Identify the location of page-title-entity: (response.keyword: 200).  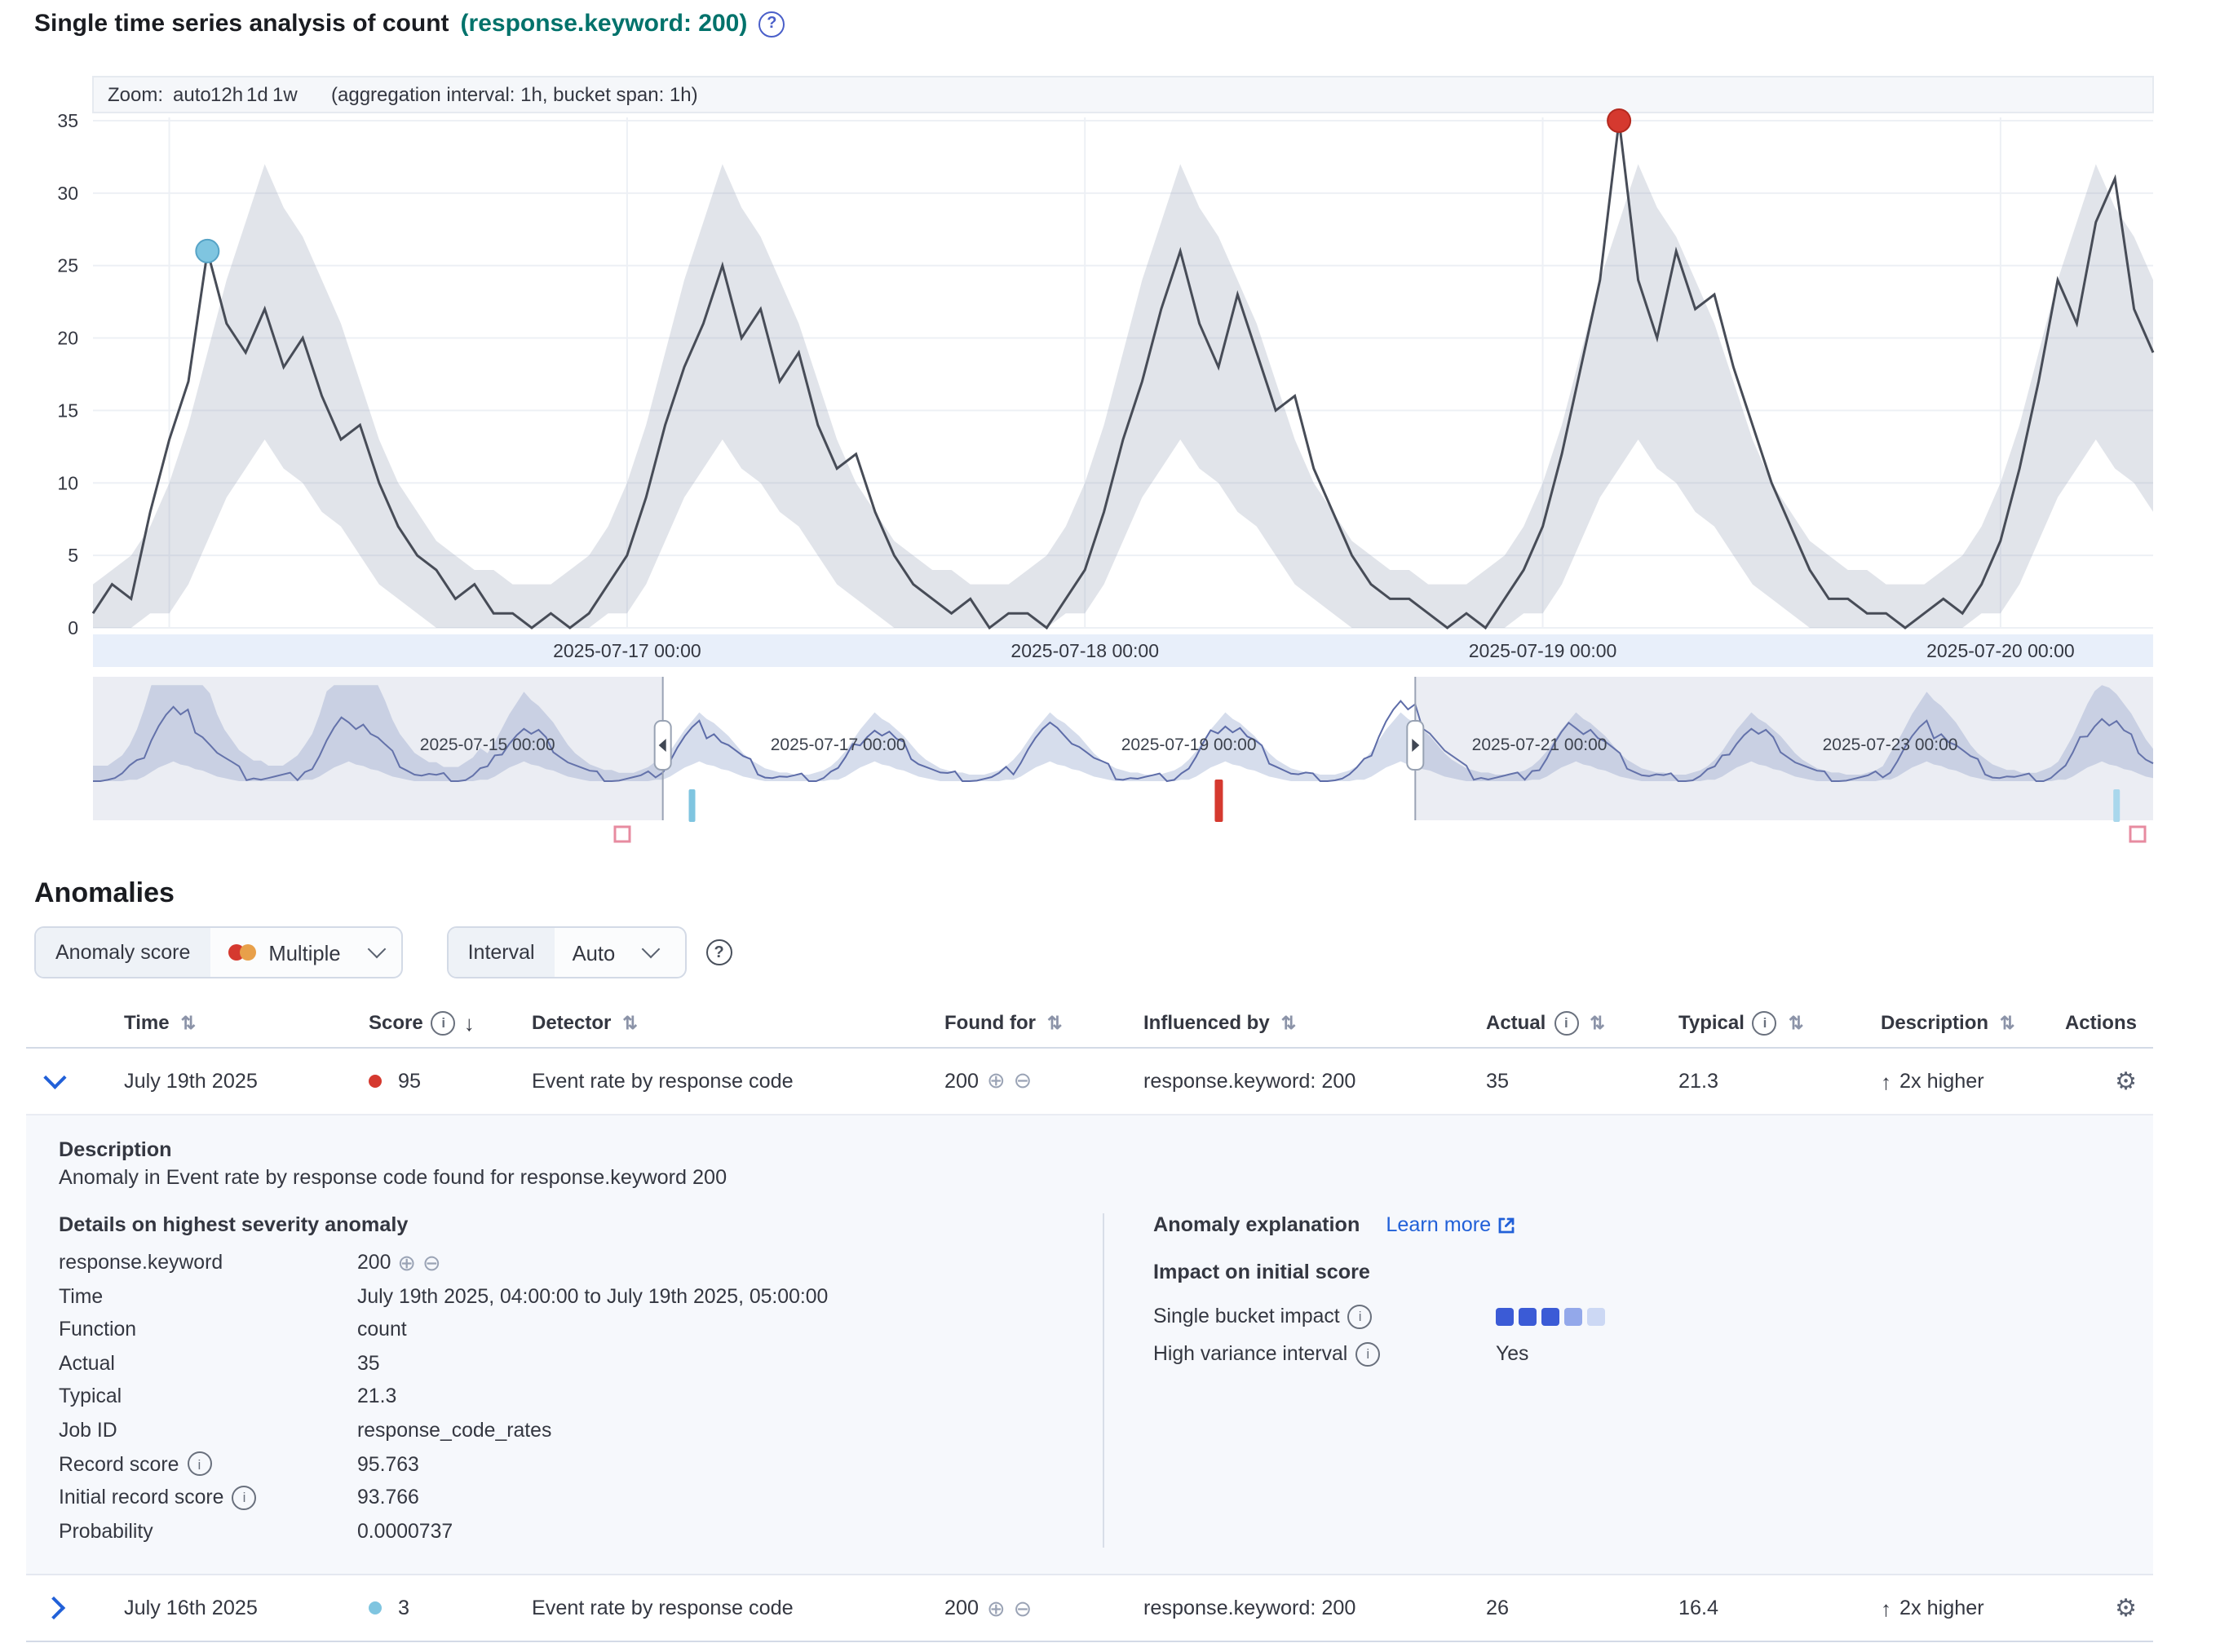
(604, 24).